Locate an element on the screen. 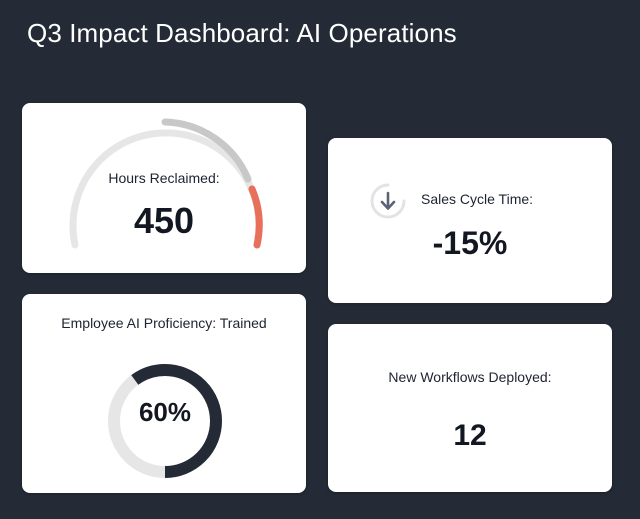 The image size is (640, 519). hours-reclaimed-label: Hours Reclaimed: is located at coordinates (164, 178).